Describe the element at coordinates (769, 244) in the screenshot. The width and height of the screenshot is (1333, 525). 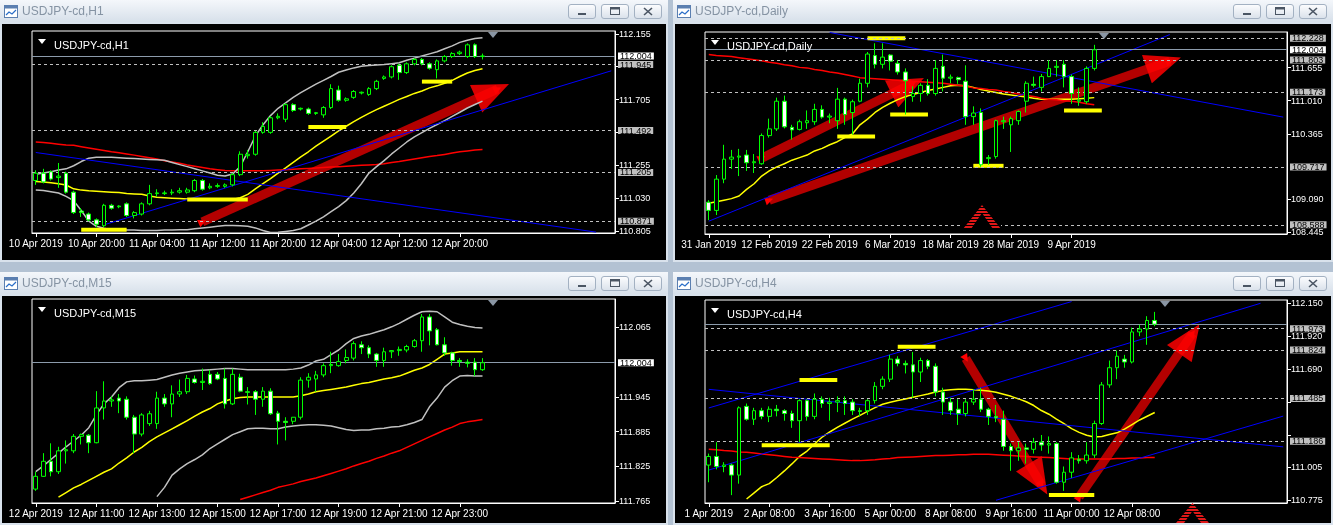
I see `x-tick-label: 12 Feb 2019` at that location.